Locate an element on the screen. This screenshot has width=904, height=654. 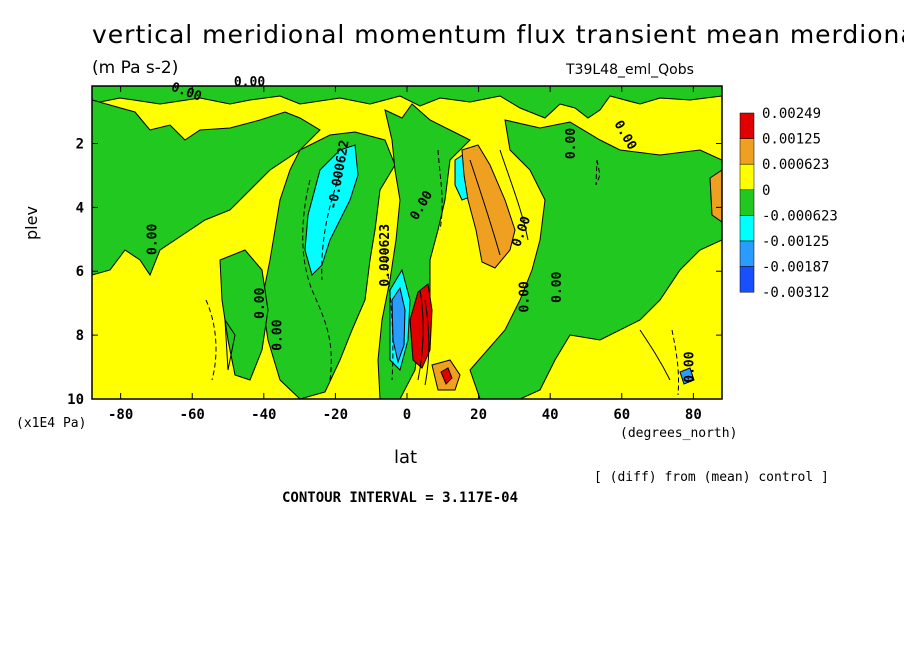
y-tick-label: 8 is located at coordinates (80, 336).